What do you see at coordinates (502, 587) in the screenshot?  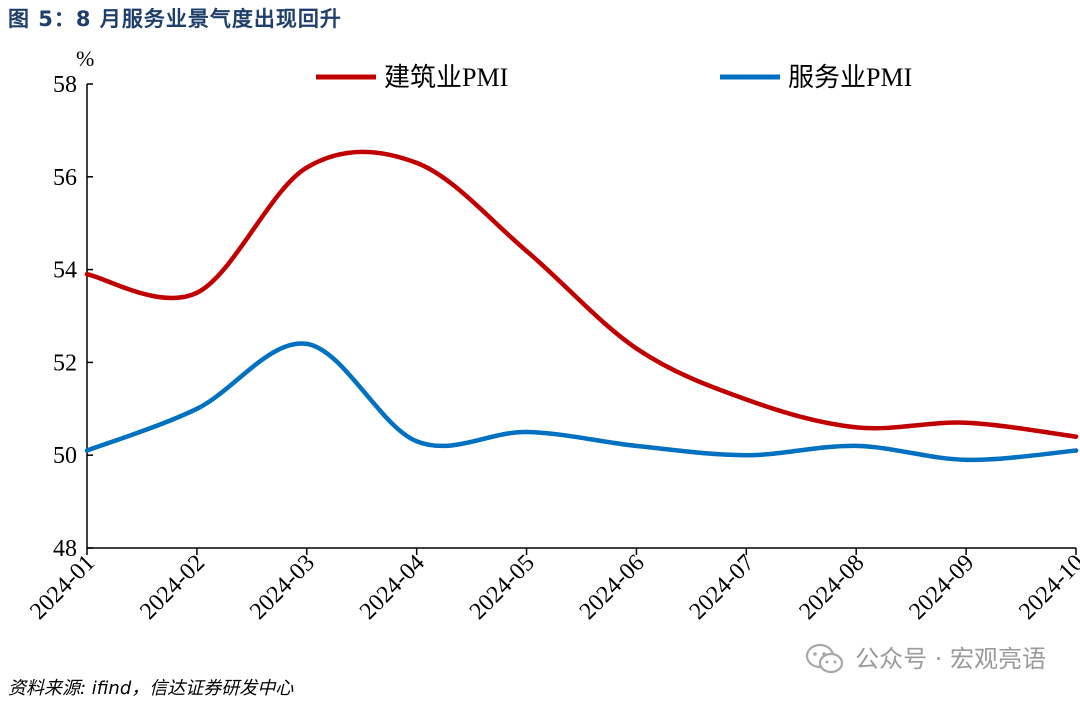 I see `x-tick-label: 2024-05` at bounding box center [502, 587].